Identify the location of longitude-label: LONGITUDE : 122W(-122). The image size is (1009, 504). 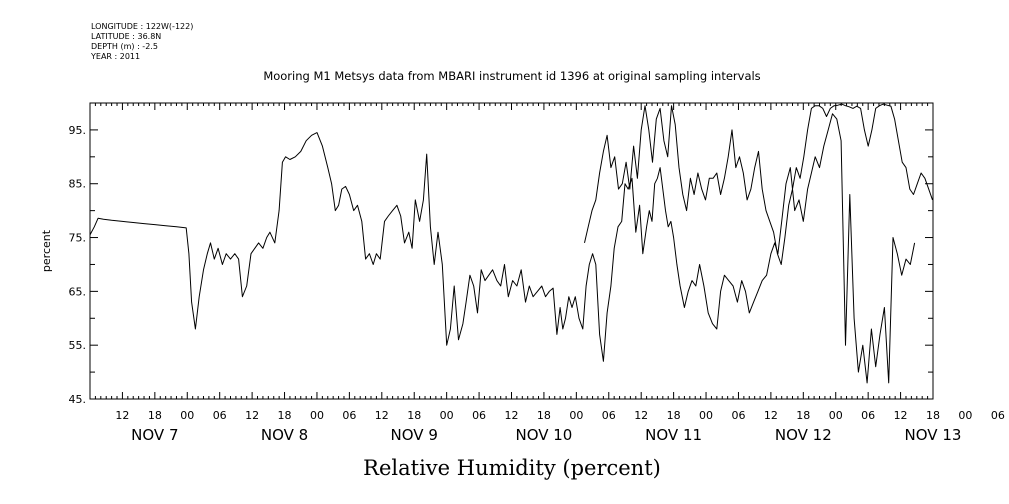
(142, 26).